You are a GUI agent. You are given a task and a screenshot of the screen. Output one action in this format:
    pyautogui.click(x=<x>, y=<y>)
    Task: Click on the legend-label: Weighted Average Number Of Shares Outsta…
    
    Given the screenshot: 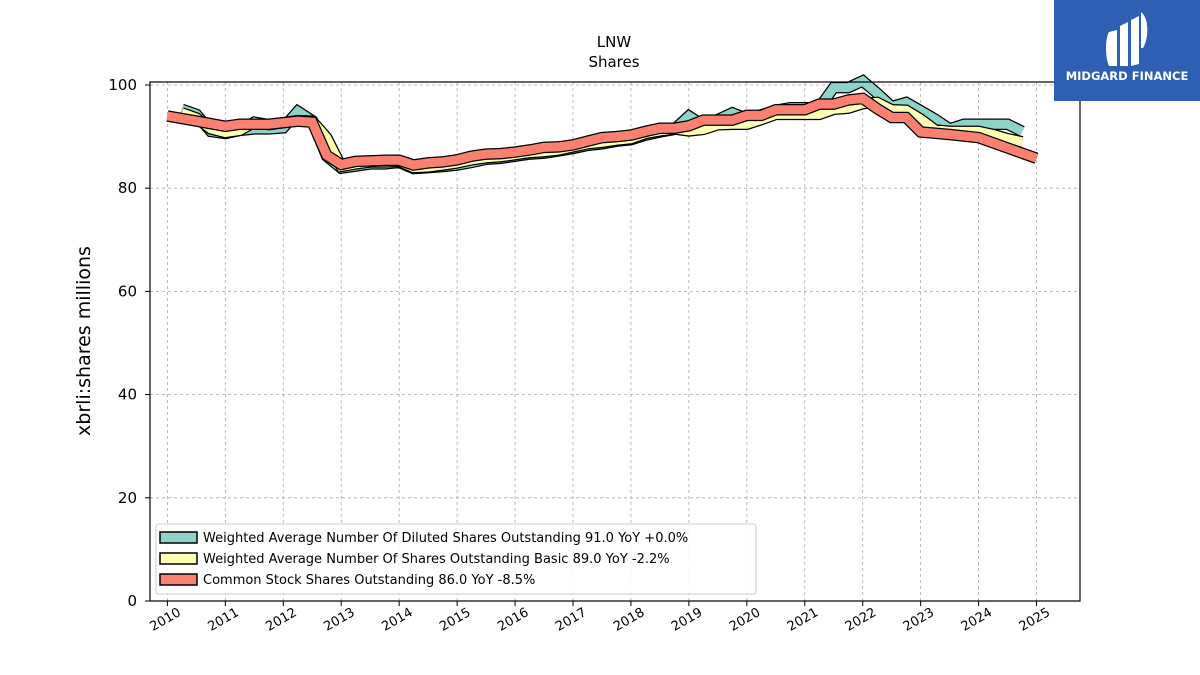 What is the action you would take?
    pyautogui.click(x=436, y=559)
    